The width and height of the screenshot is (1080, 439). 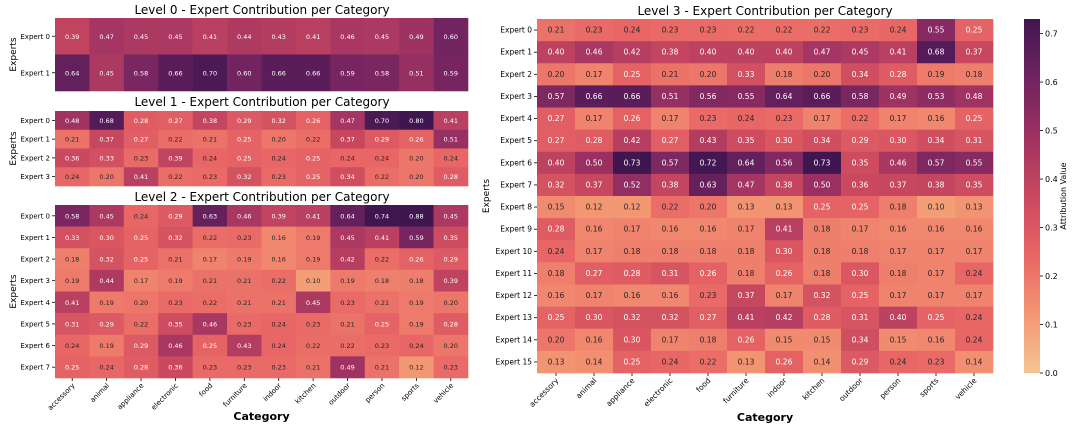 I want to click on cell-l3-r7-c1, so click(x=594, y=185).